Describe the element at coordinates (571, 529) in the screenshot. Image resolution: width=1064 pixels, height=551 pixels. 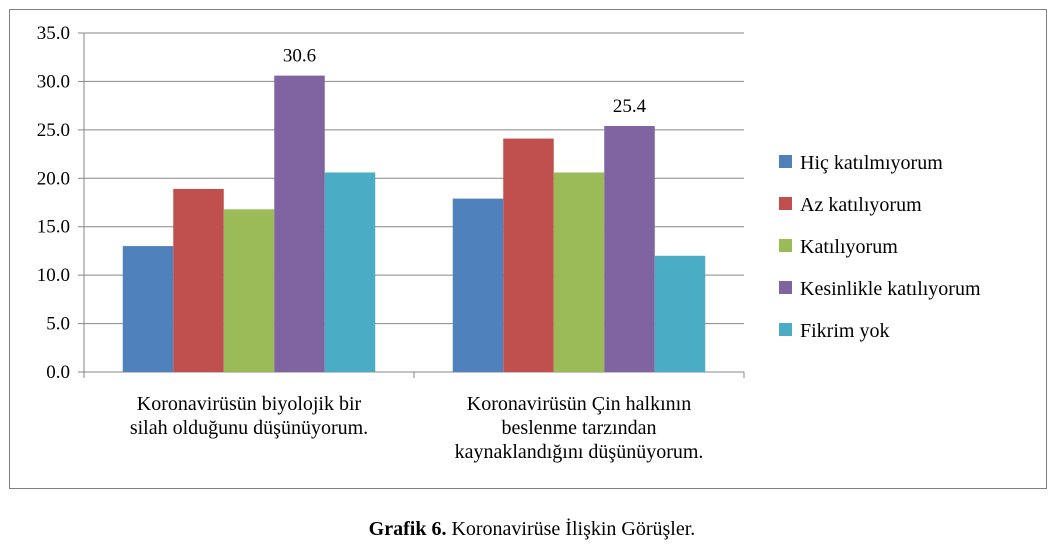
I see `caption-text: Koronavirüse İlişkin Görüşler.` at that location.